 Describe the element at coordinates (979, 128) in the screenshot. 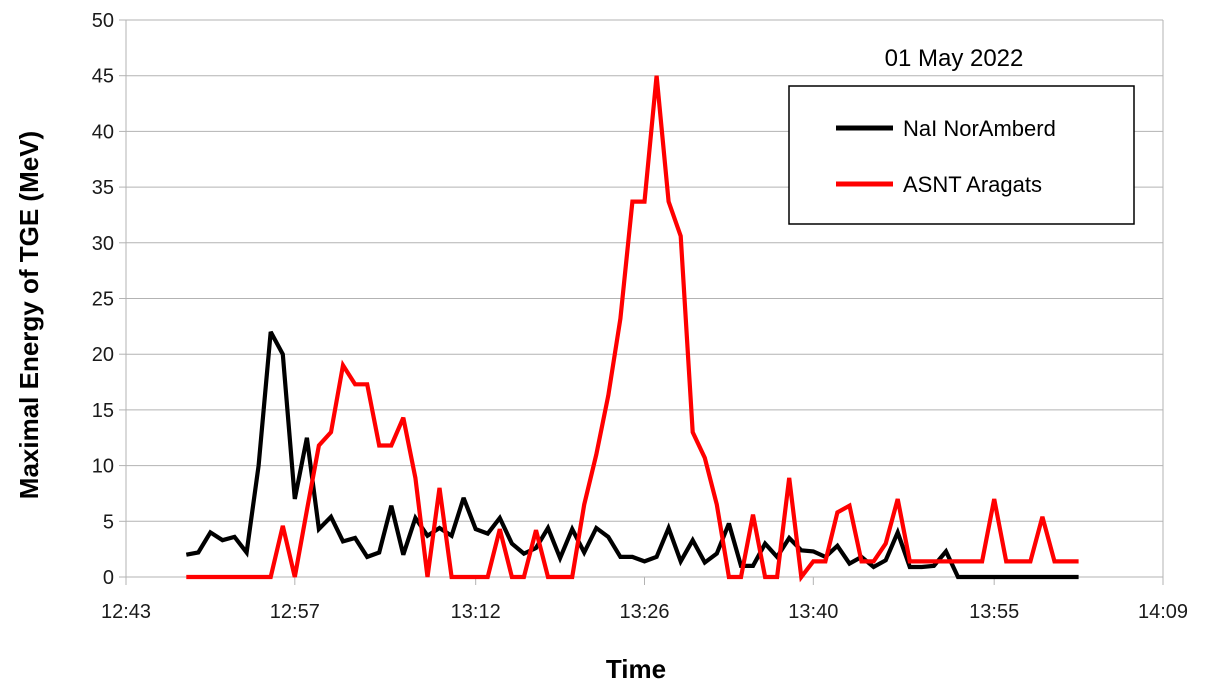

I see `legend-label-series-0: NaI NorAmberd` at that location.